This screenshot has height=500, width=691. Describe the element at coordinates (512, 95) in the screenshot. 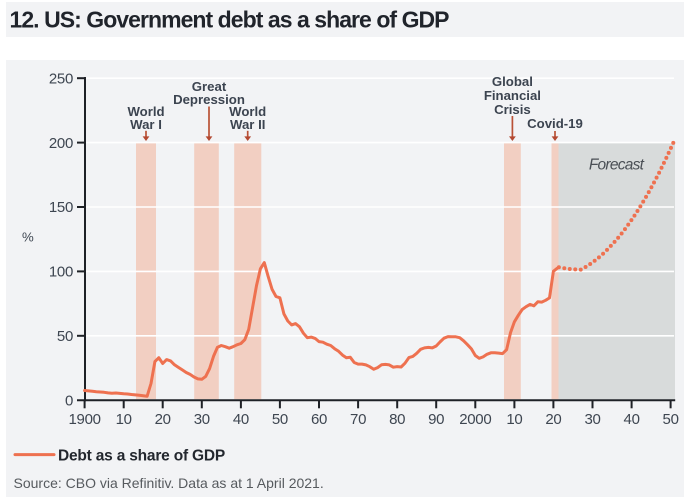

I see `svg-text: Financial` at that location.